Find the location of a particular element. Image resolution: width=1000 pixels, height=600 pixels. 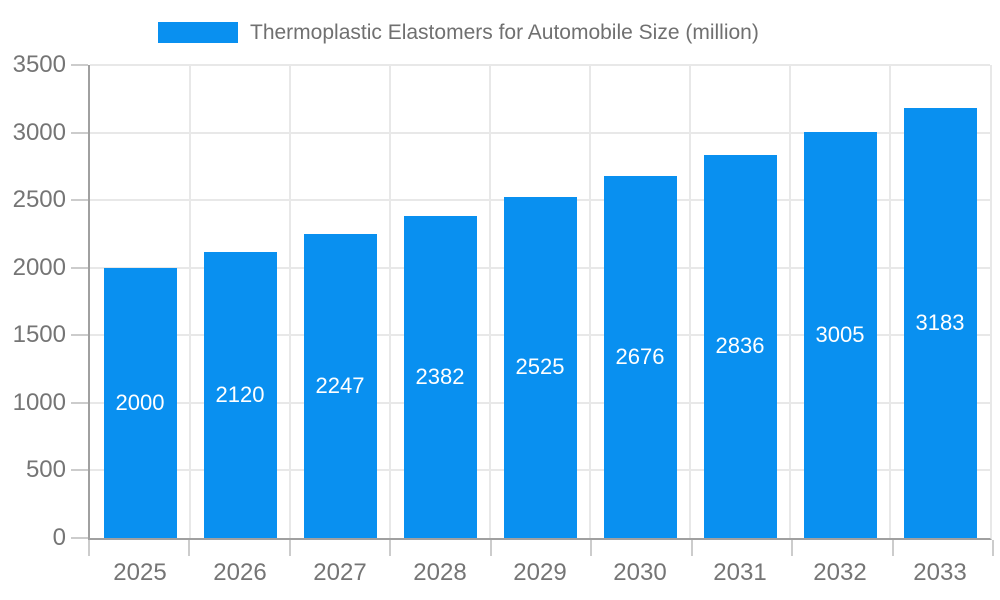

bar-2026: 2120 is located at coordinates (240, 394).